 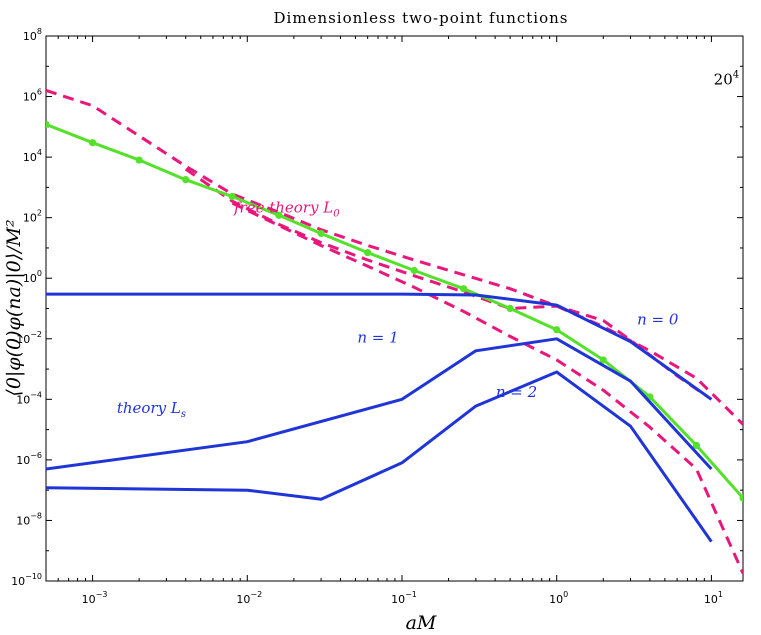 What do you see at coordinates (32, 156) in the screenshot?
I see `y-tick-label: 10⁴` at bounding box center [32, 156].